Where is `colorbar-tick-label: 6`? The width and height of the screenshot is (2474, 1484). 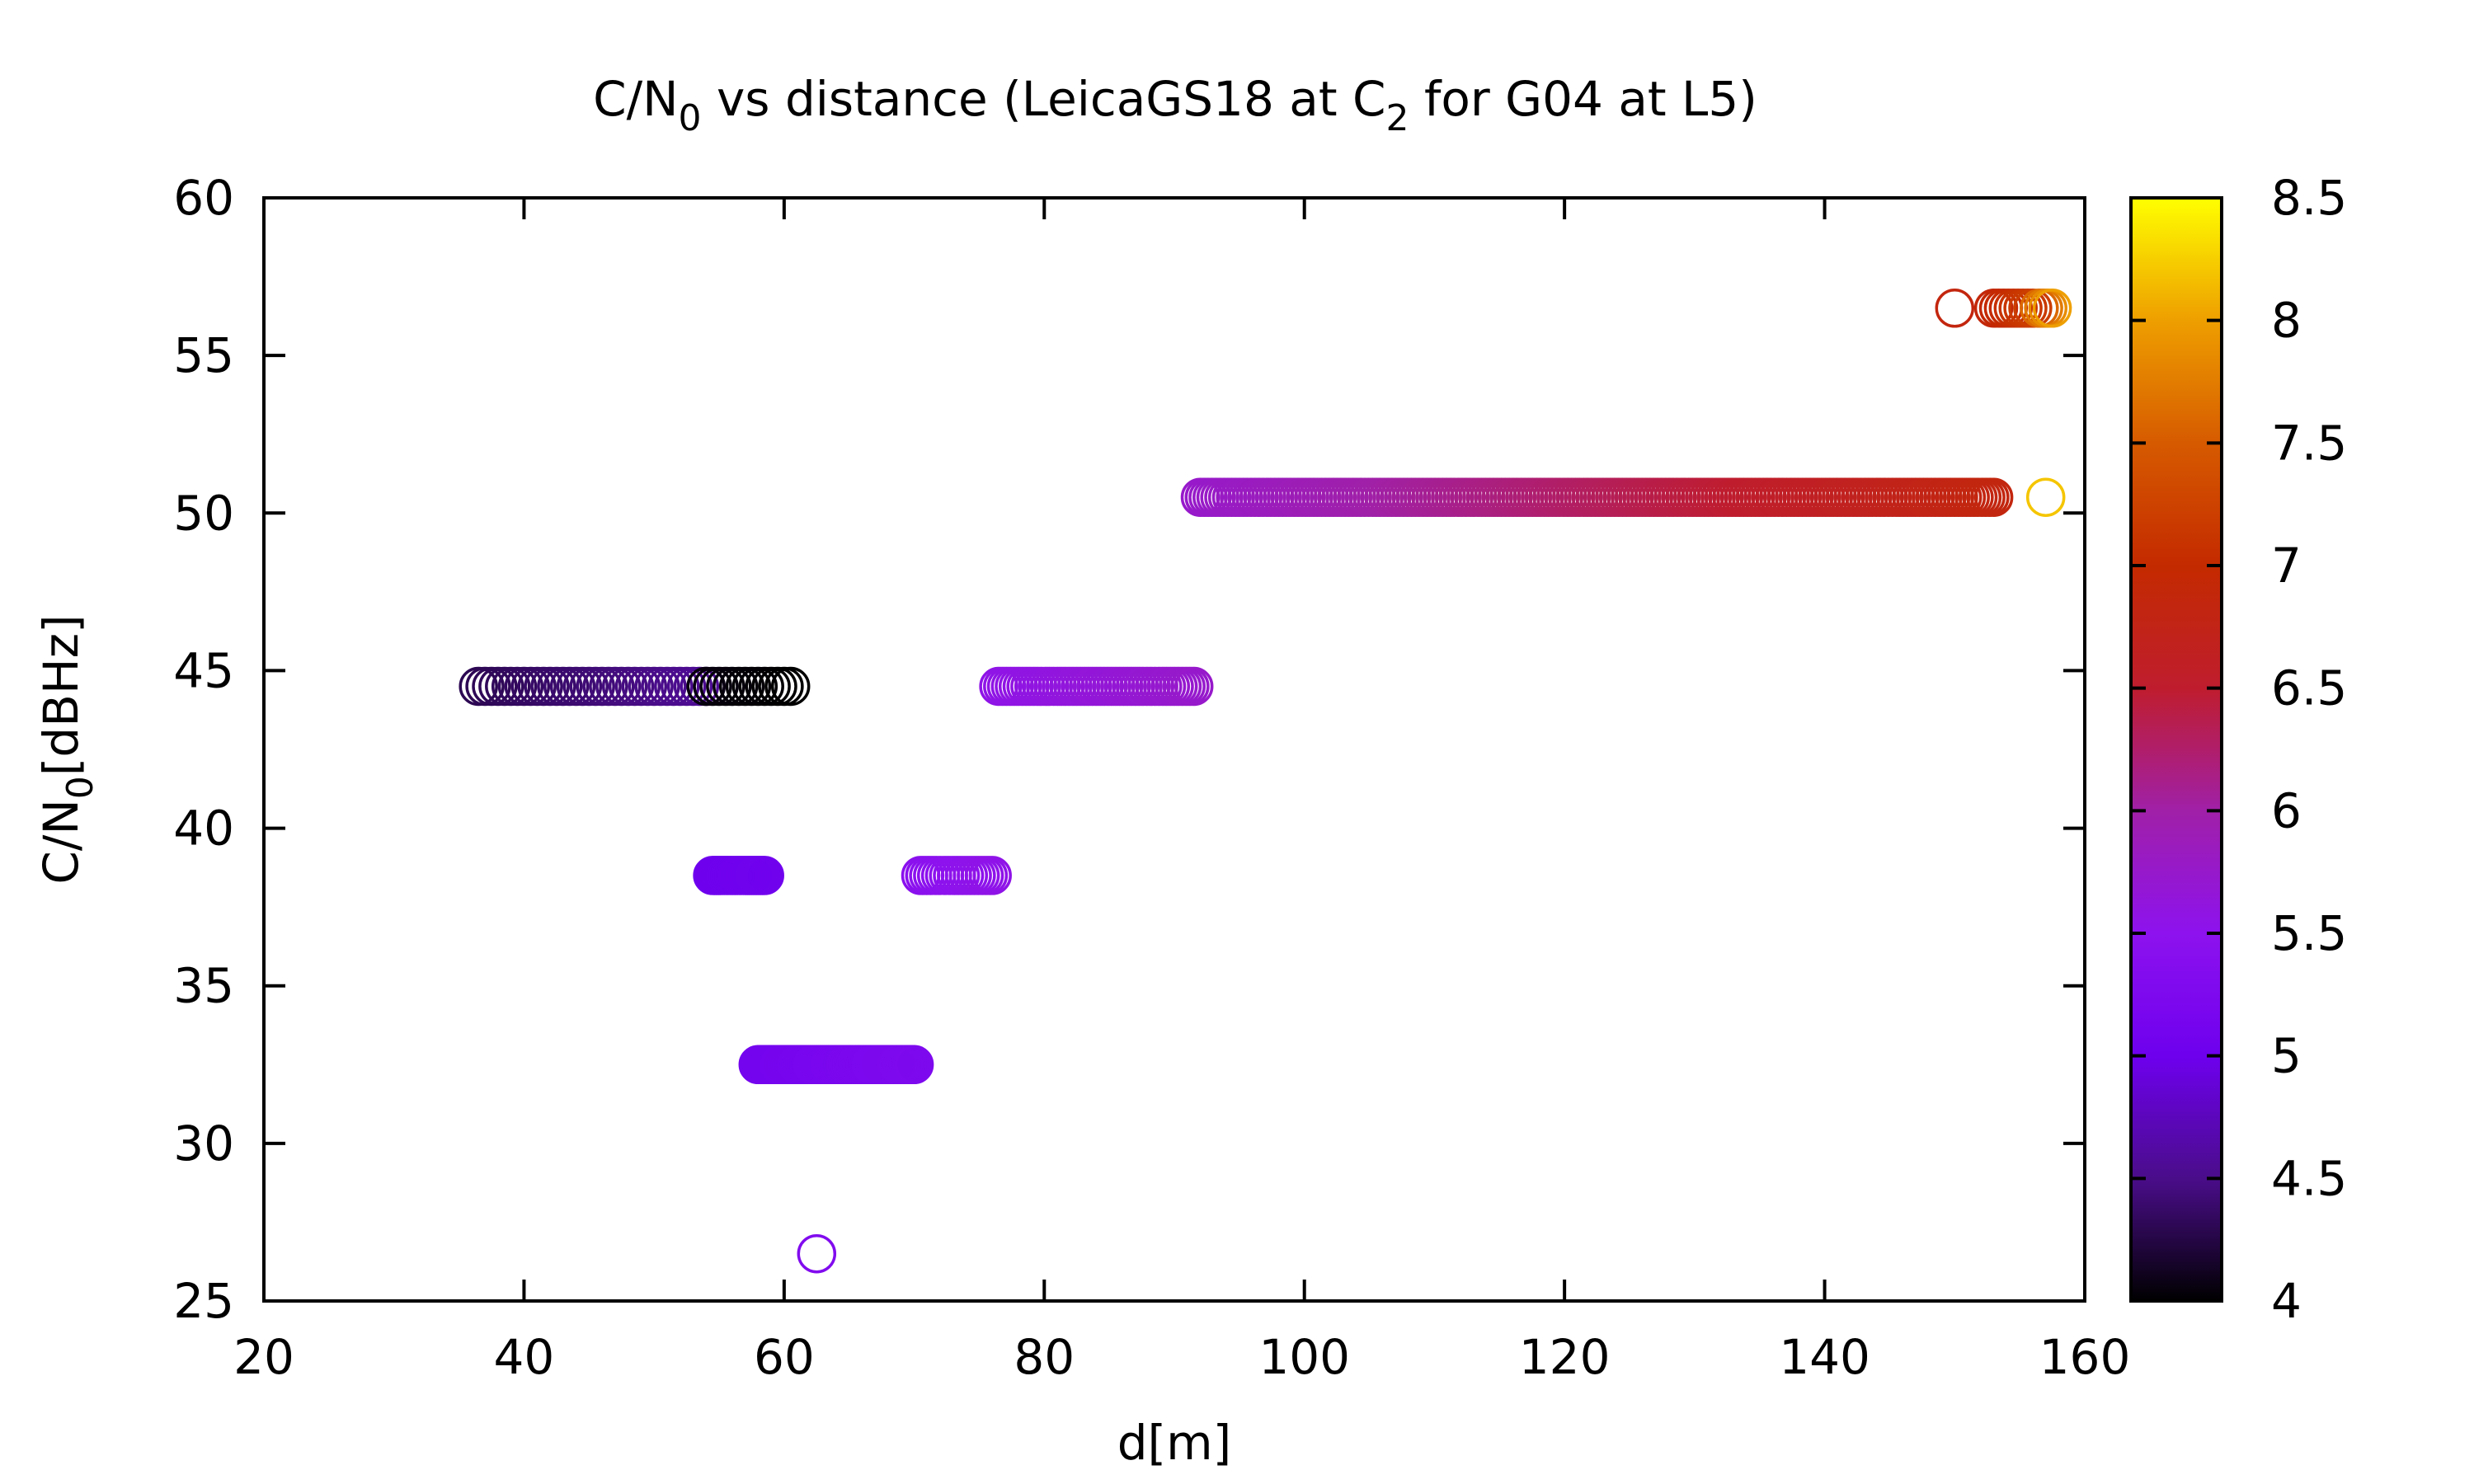 colorbar-tick-label: 6 is located at coordinates (2286, 810).